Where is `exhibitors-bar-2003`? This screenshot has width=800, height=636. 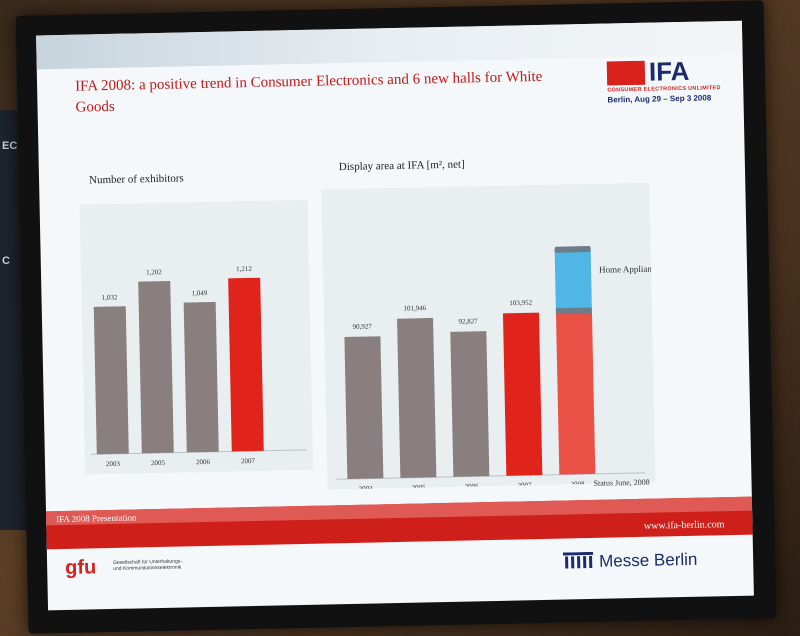 exhibitors-bar-2003 is located at coordinates (111, 380).